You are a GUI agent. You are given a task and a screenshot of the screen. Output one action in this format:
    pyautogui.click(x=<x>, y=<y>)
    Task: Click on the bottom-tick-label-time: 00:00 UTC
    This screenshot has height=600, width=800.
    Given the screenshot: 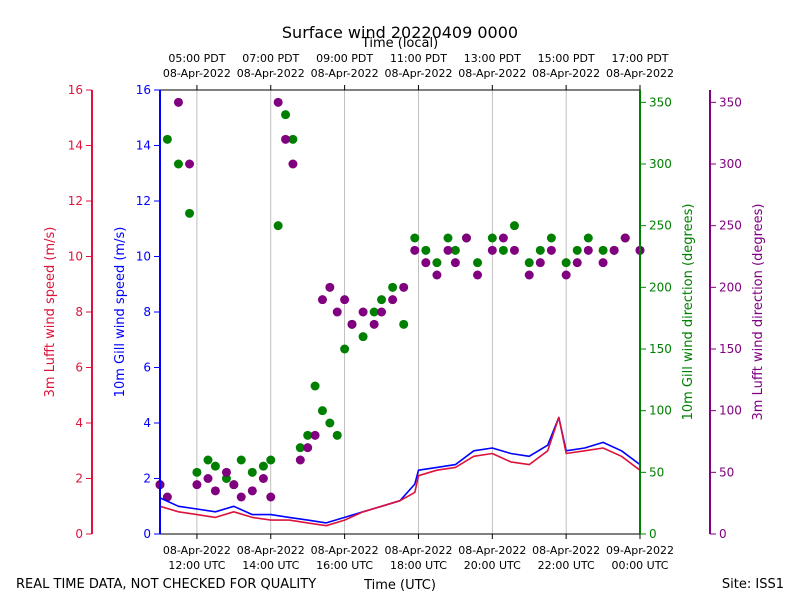 What is the action you would take?
    pyautogui.click(x=639, y=565)
    